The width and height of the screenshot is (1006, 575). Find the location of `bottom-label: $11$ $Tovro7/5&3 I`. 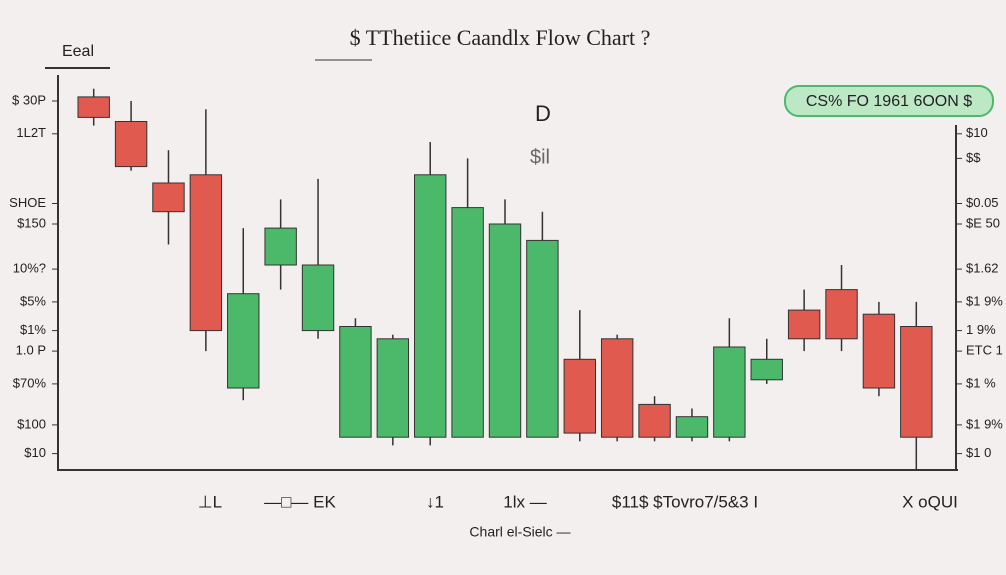

bottom-label: $11$ $Tovro7/5&3 I is located at coordinates (685, 501).